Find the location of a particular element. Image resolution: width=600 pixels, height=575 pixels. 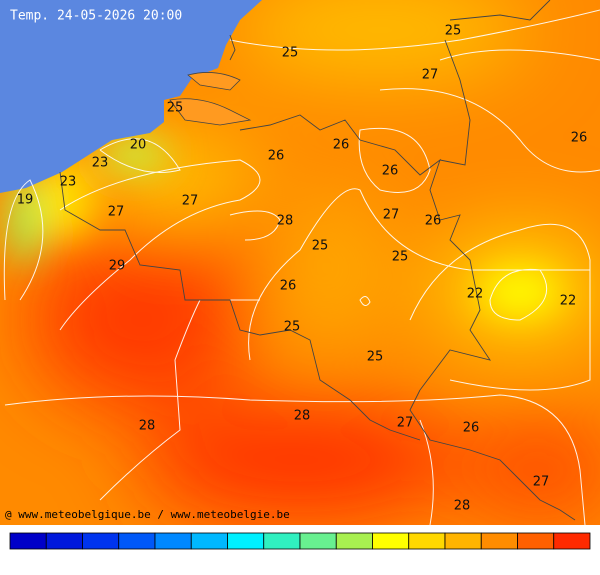

contour-label: 20 is located at coordinates (138, 145).